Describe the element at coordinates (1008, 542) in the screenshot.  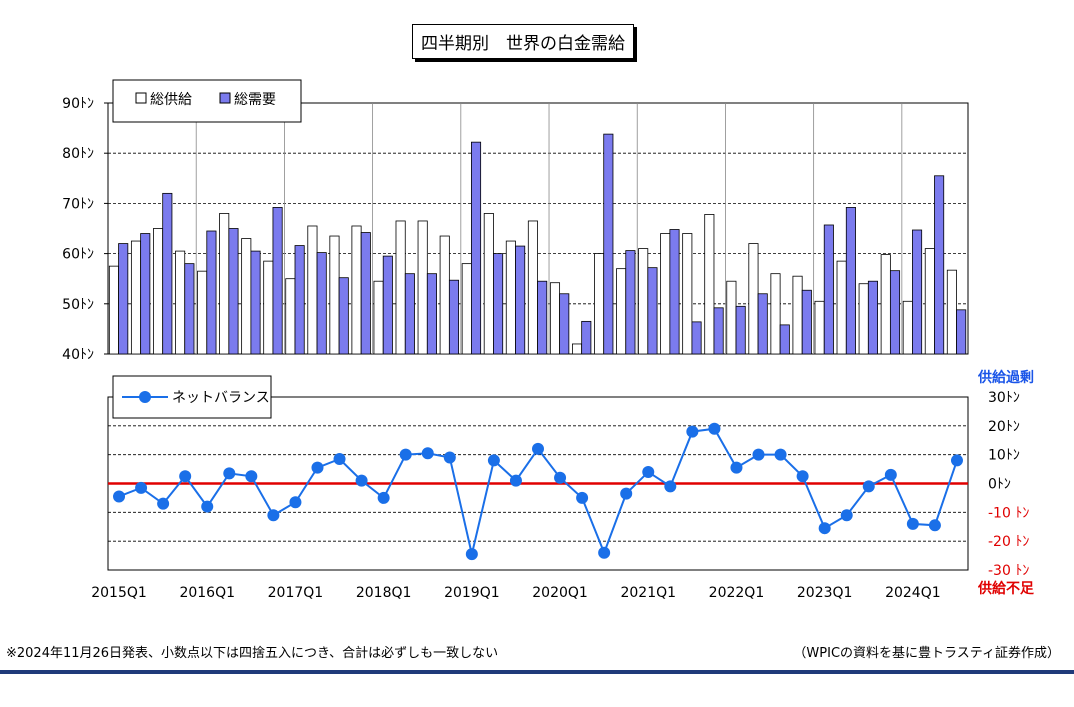
I see `line-ytick-label: -20 ﾄﾝ` at that location.